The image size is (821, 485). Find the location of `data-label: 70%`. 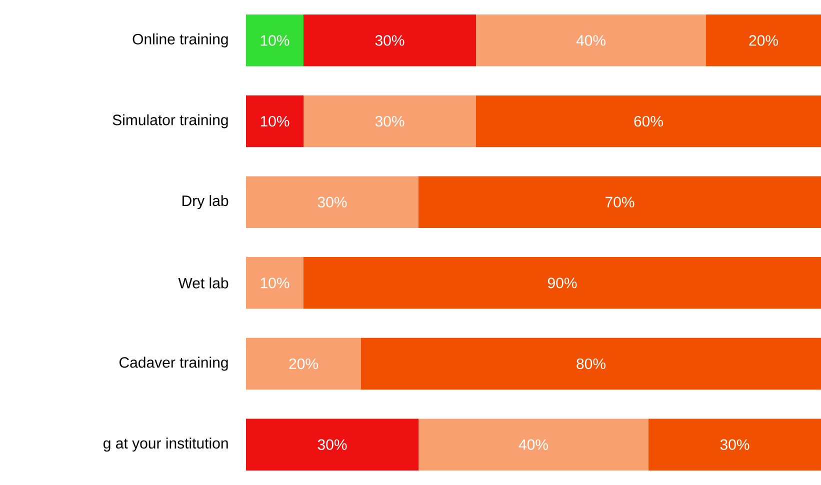

data-label: 70% is located at coordinates (620, 202).